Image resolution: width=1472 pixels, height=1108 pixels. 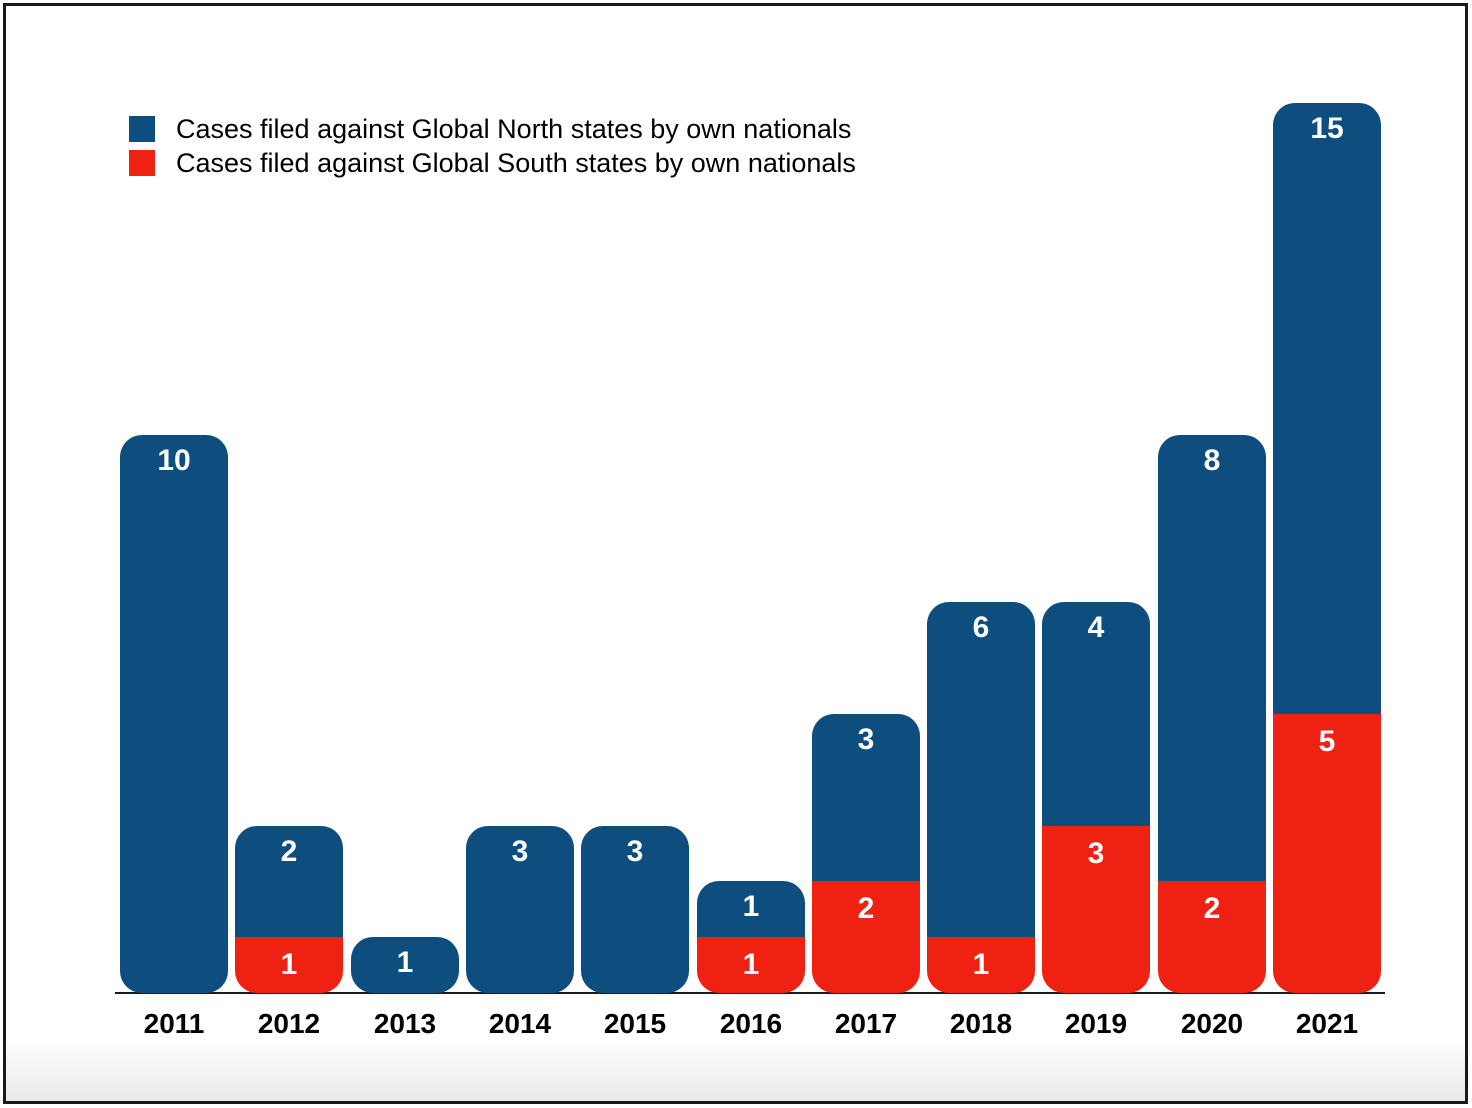 I want to click on north-value-label-2015: 3, so click(x=635, y=851).